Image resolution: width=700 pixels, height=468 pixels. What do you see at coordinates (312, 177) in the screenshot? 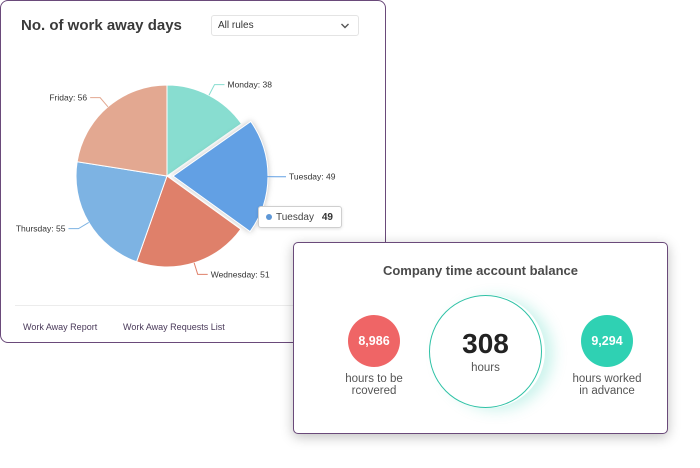
I see `pie-label-tuesday: Tuesday: 49` at bounding box center [312, 177].